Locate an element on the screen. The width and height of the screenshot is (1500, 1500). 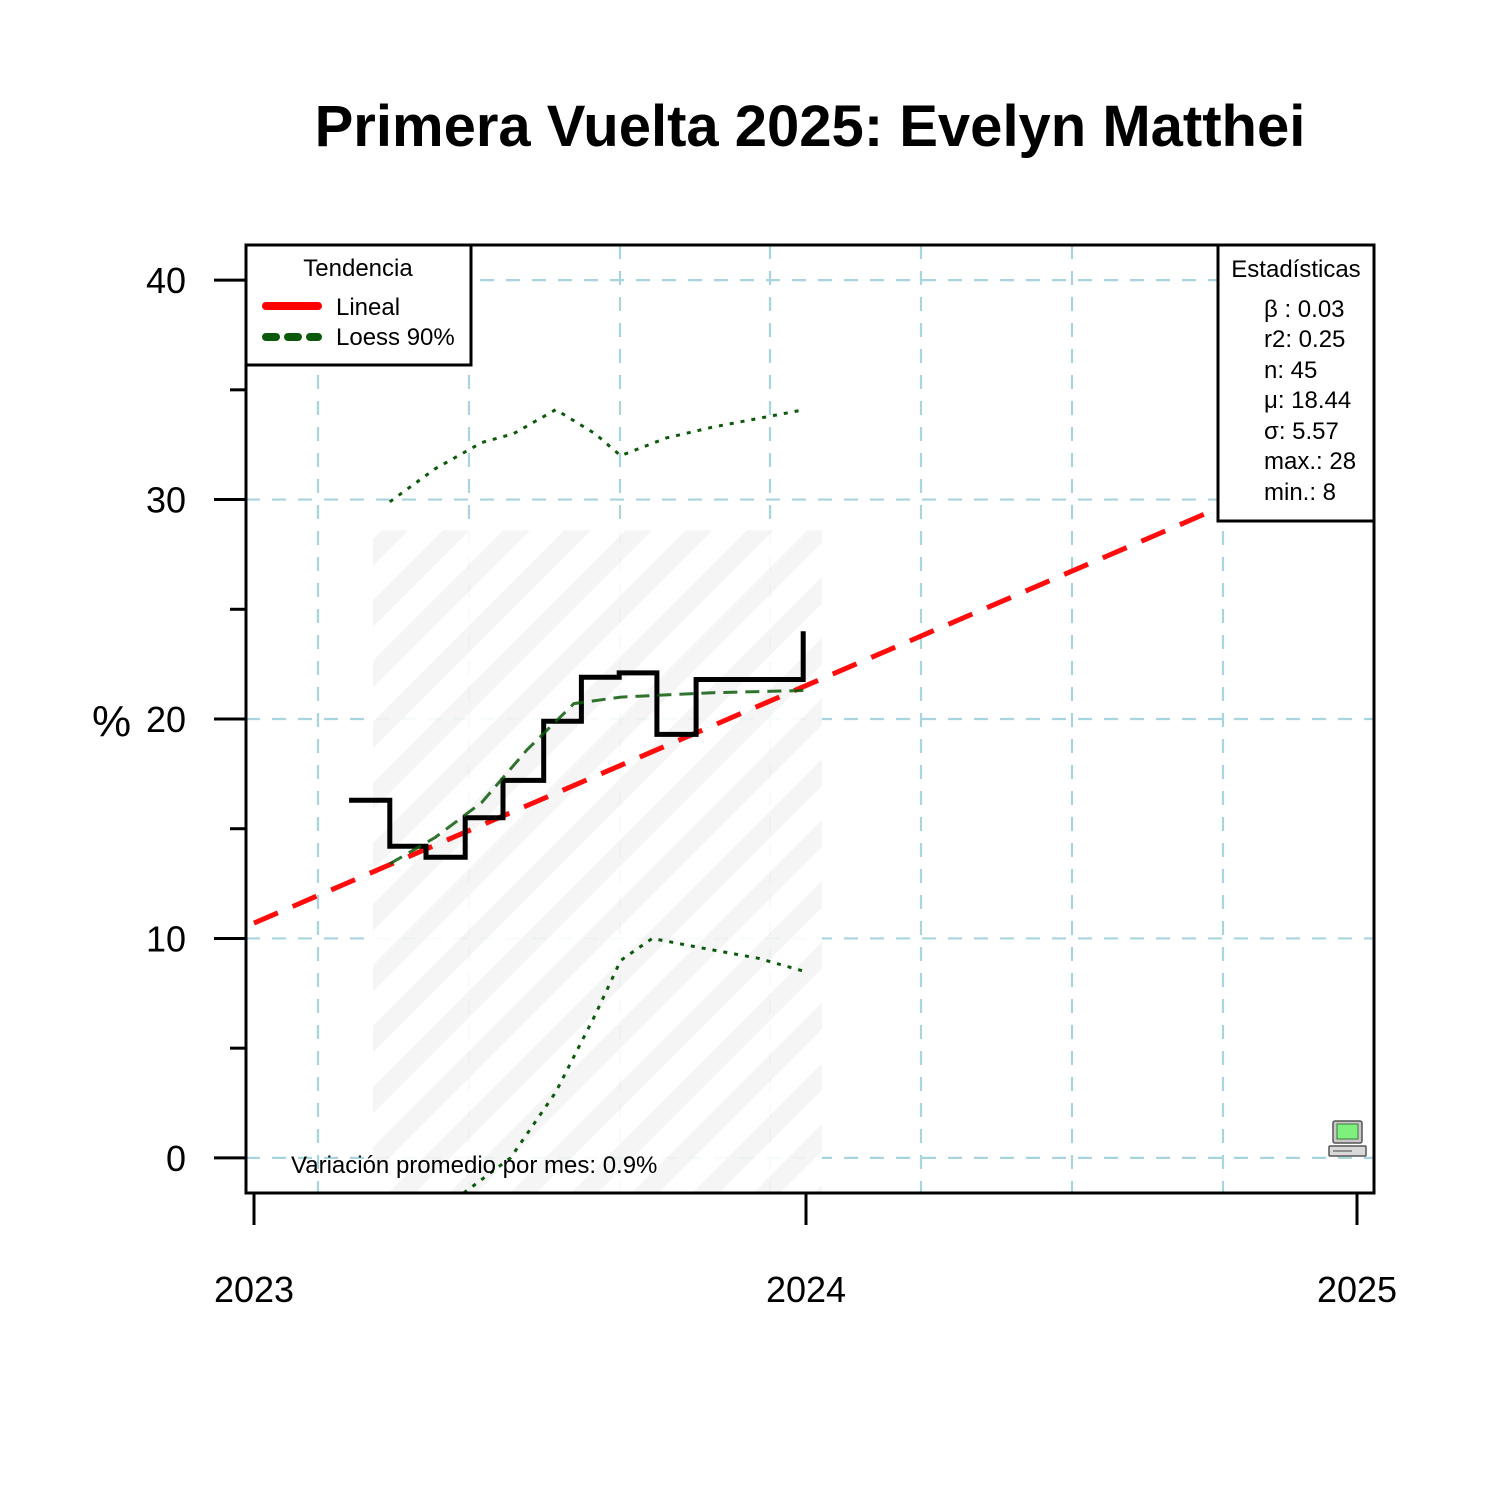
stats-line: β : 0.03 is located at coordinates (1304, 309).